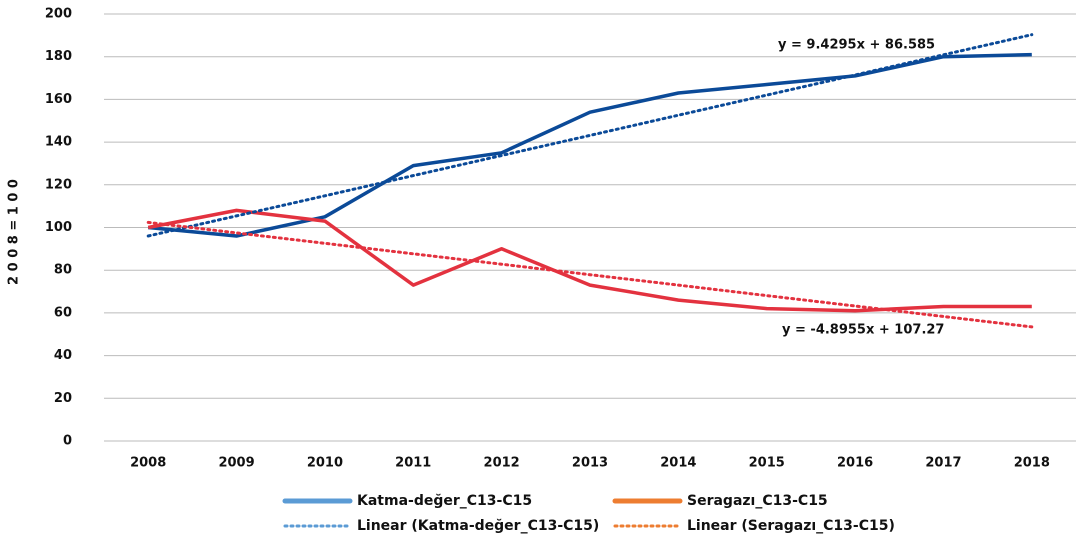  Describe the element at coordinates (855, 463) in the screenshot. I see `x-tick-label: 2016` at that location.